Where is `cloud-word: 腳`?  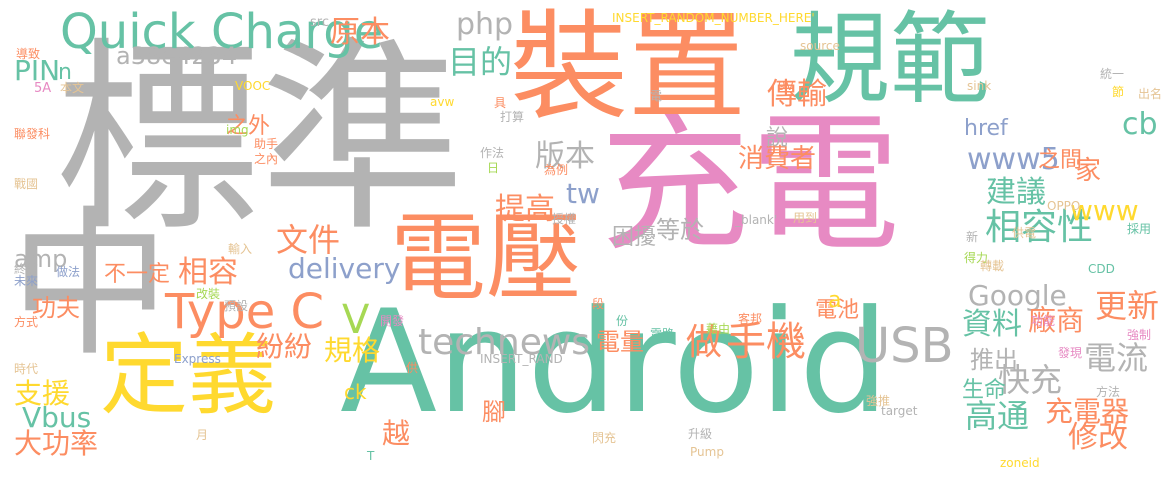 cloud-word: 腳 is located at coordinates (494, 412).